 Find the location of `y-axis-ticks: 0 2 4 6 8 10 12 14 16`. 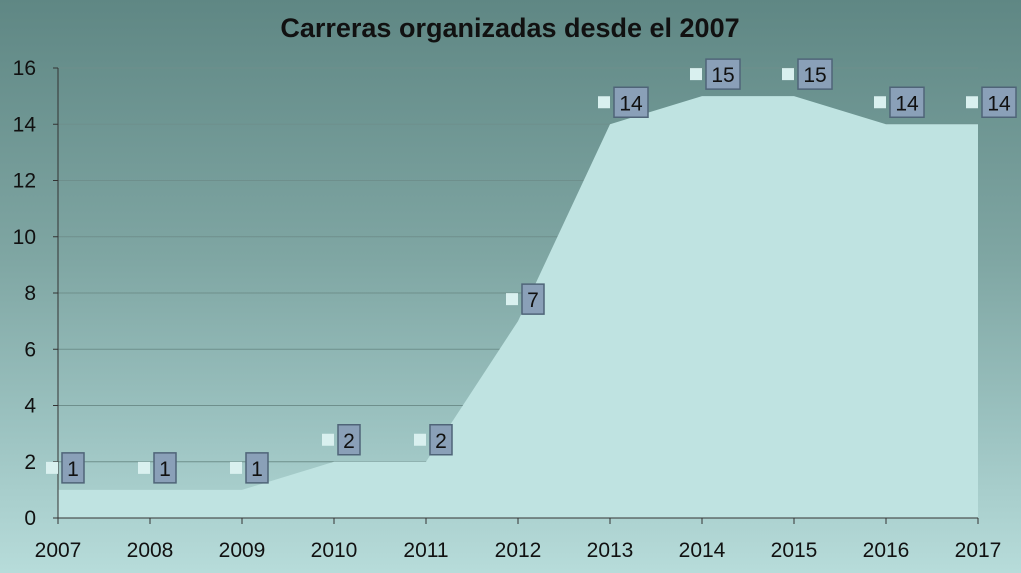

y-axis-ticks: 0 2 4 6 8 10 12 14 16 is located at coordinates (35, 293).